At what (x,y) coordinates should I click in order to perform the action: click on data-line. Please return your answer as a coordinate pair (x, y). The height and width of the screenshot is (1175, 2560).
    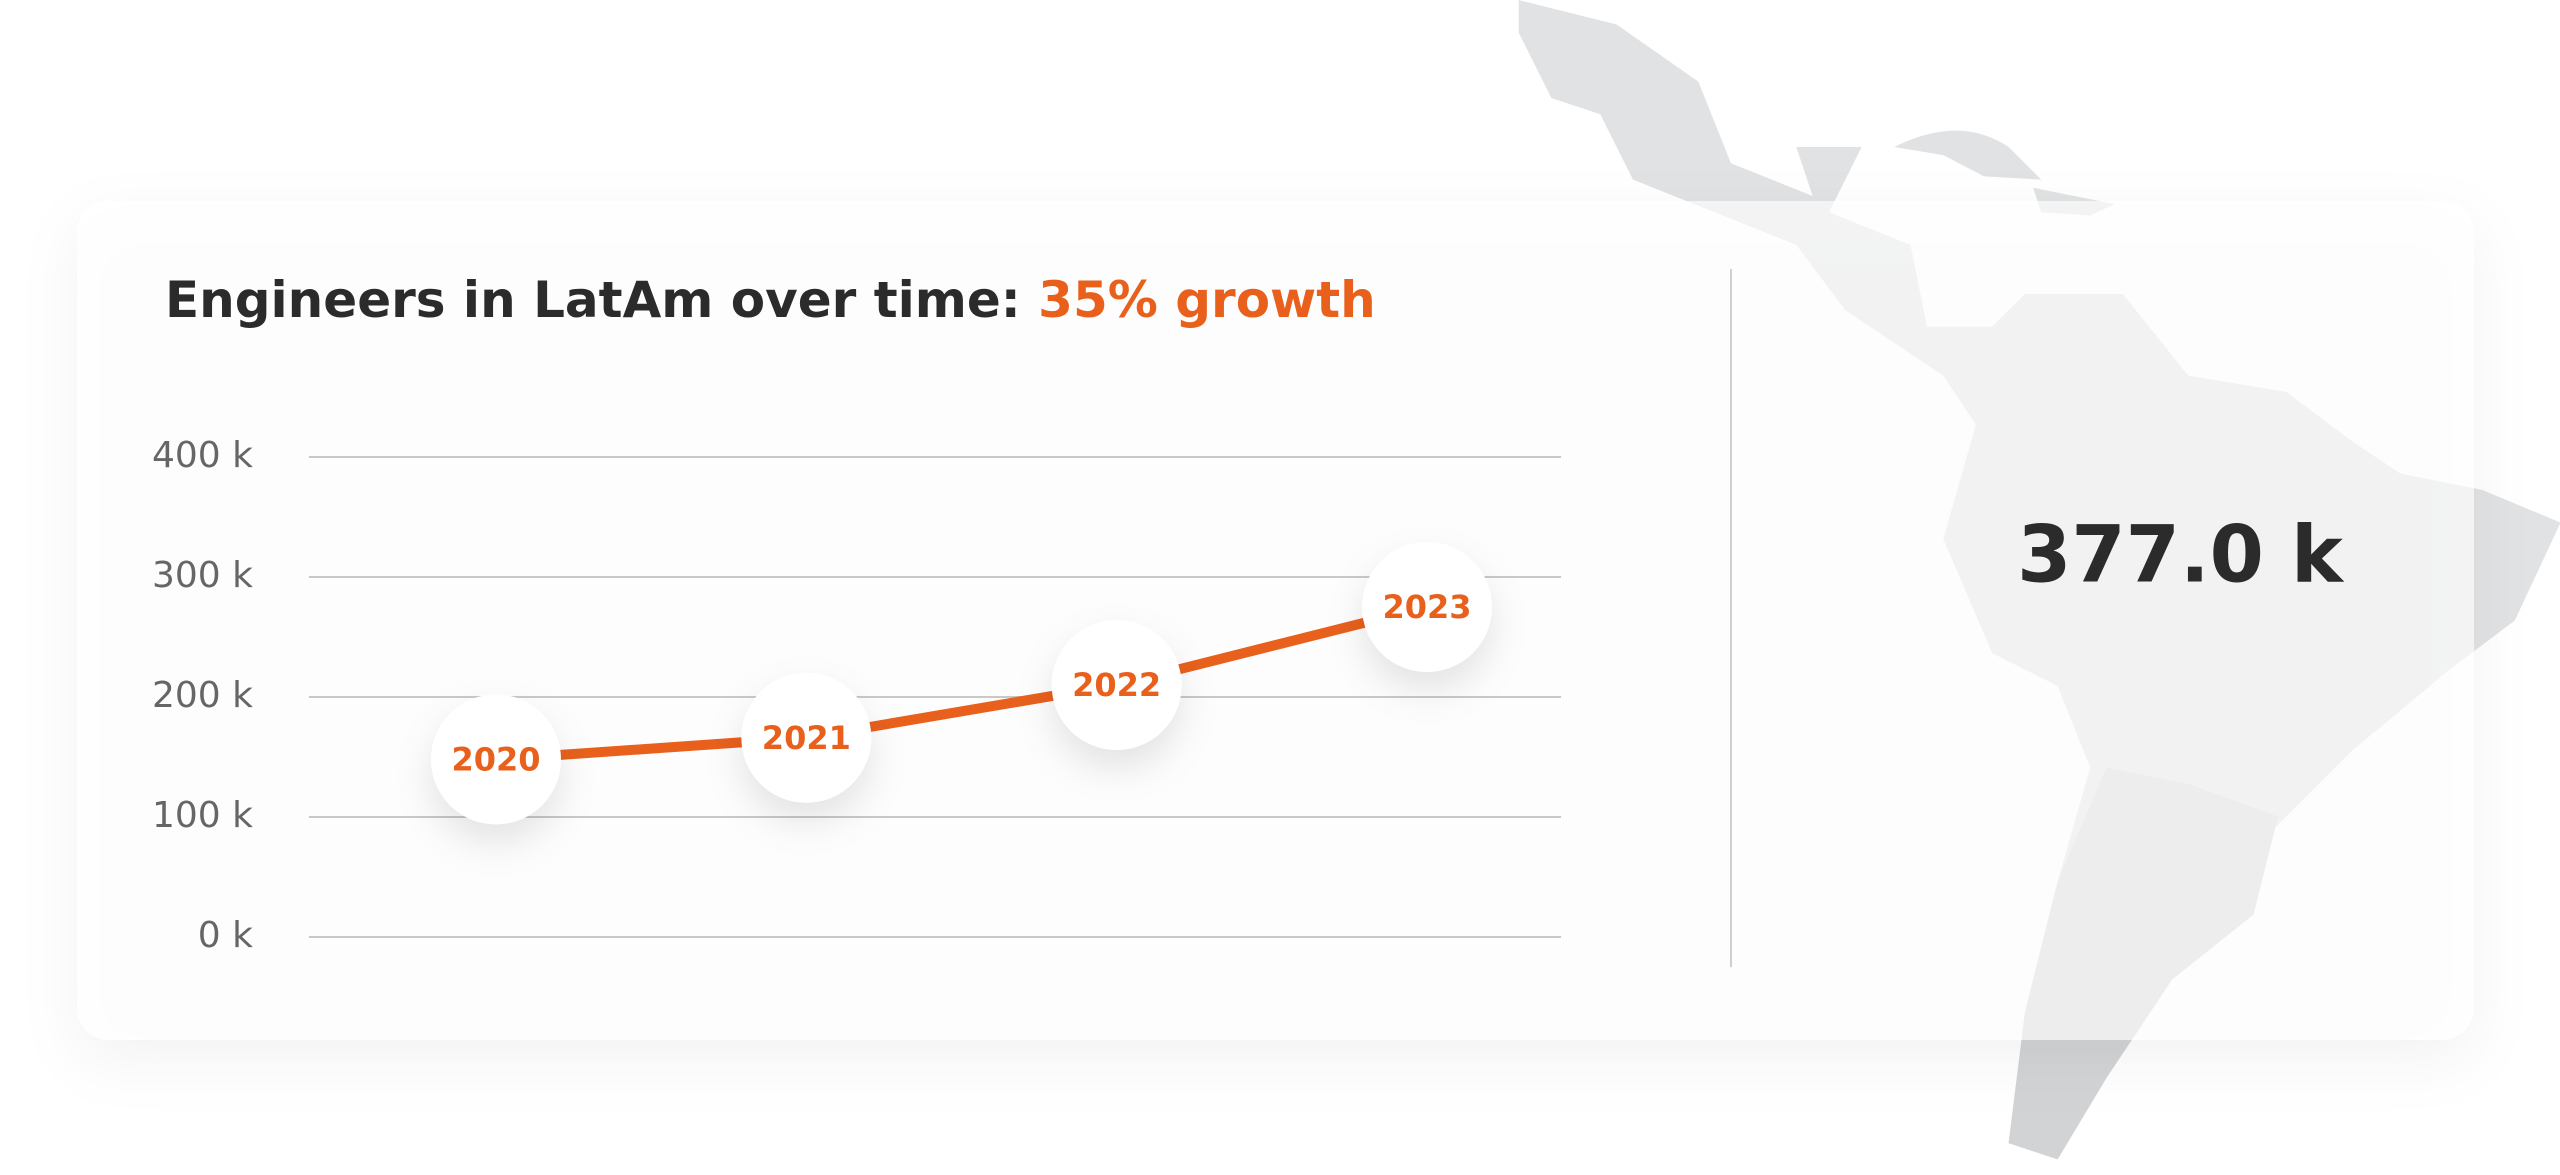
    Looking at the image, I should click on (961, 683).